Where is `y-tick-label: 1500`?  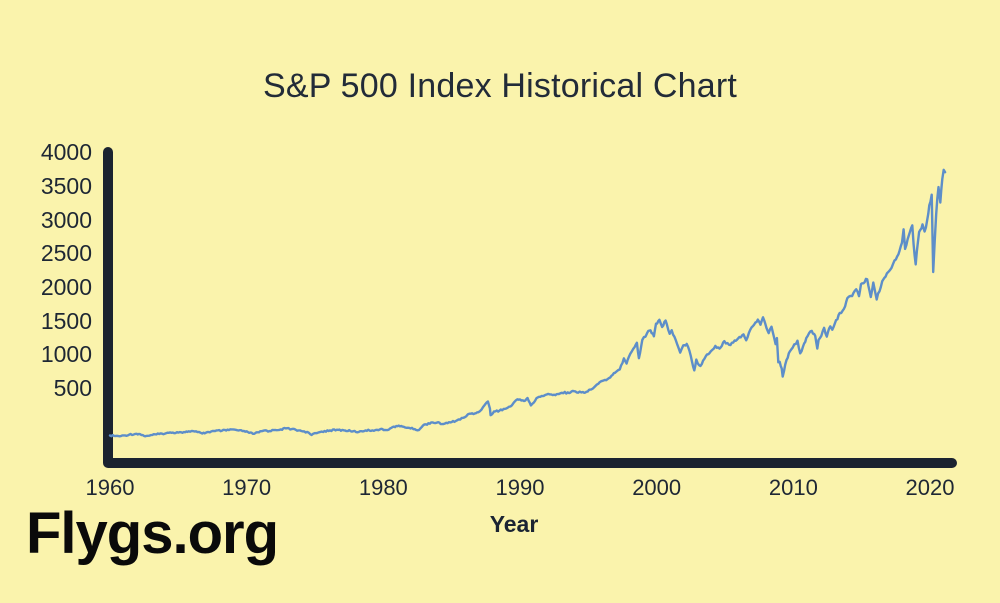
y-tick-label: 1500 is located at coordinates (66, 320).